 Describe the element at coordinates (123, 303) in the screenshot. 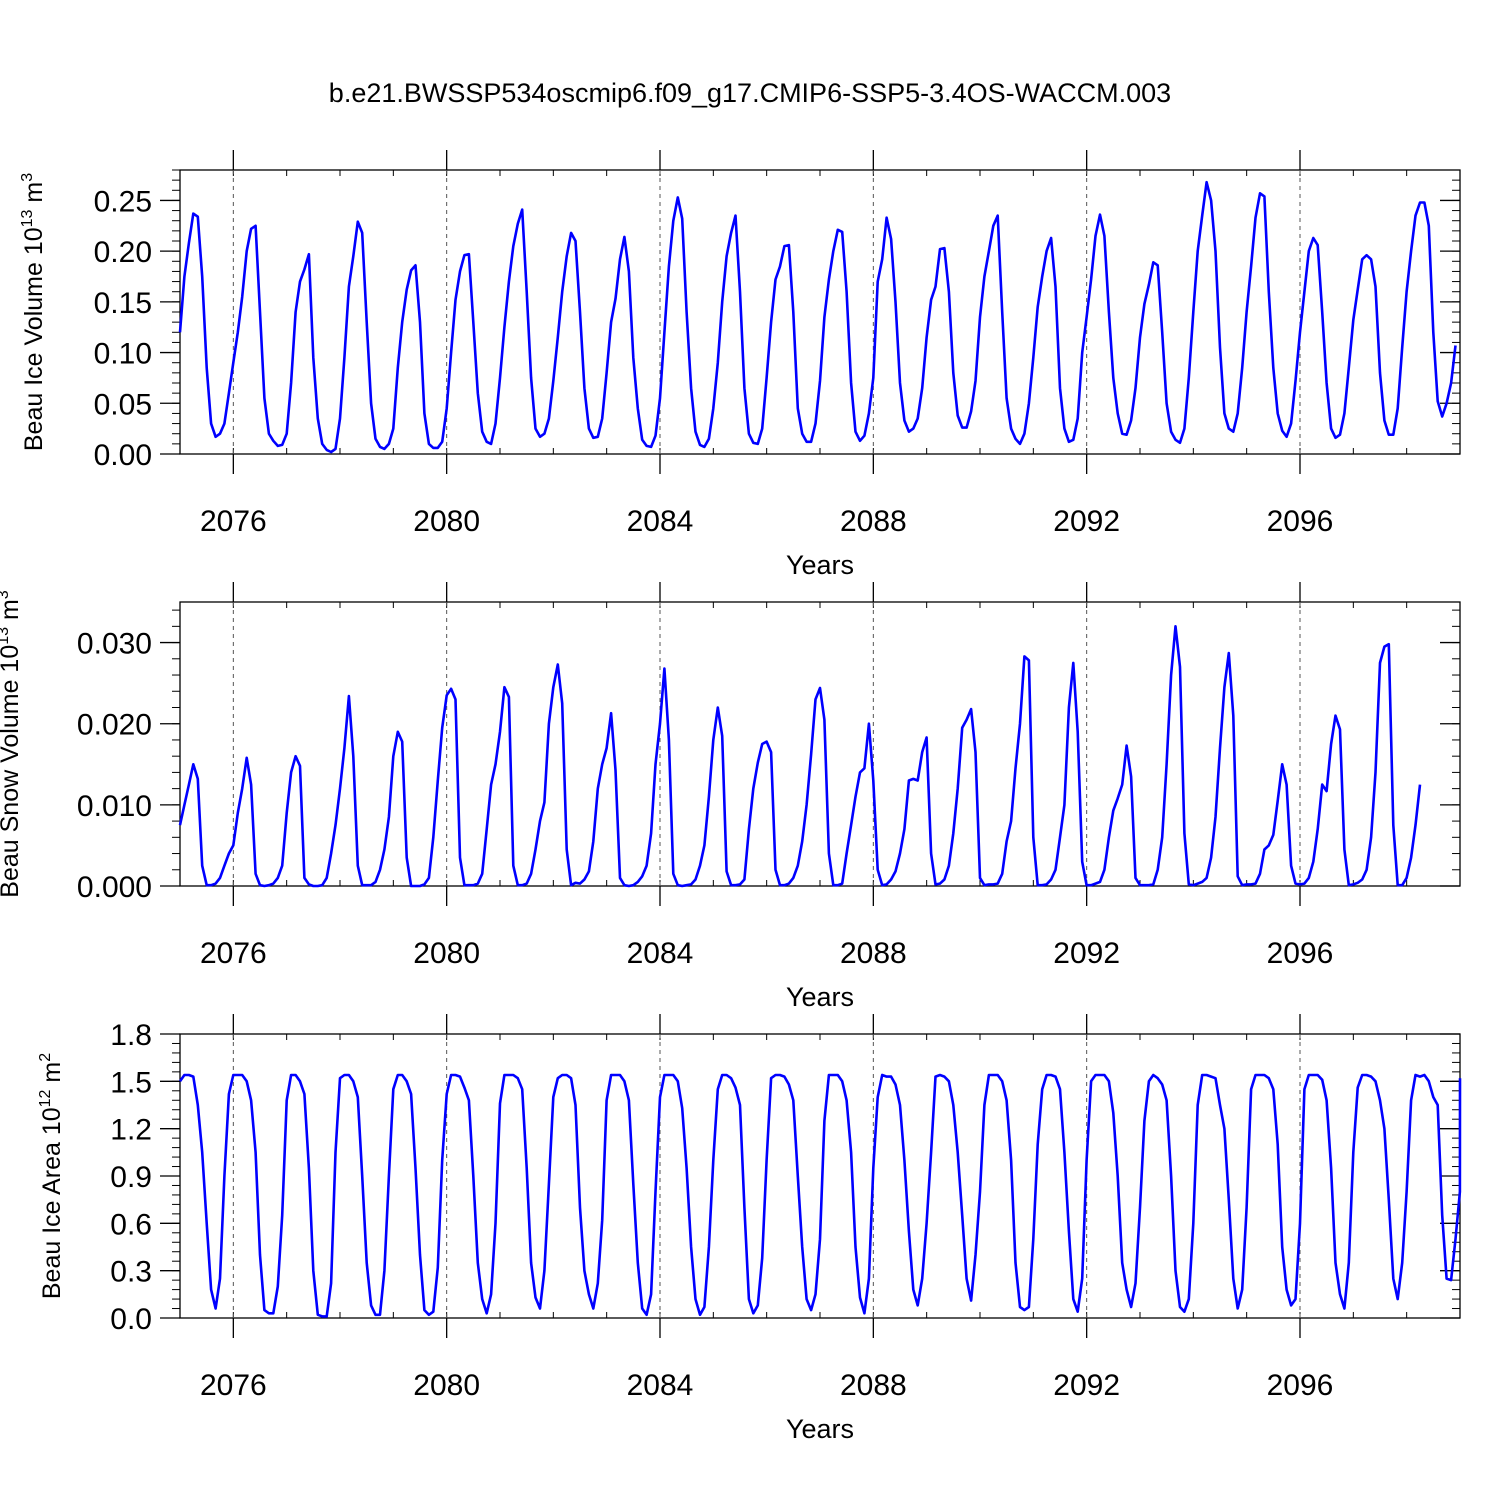

I see `y-tick-label: 0.15` at that location.